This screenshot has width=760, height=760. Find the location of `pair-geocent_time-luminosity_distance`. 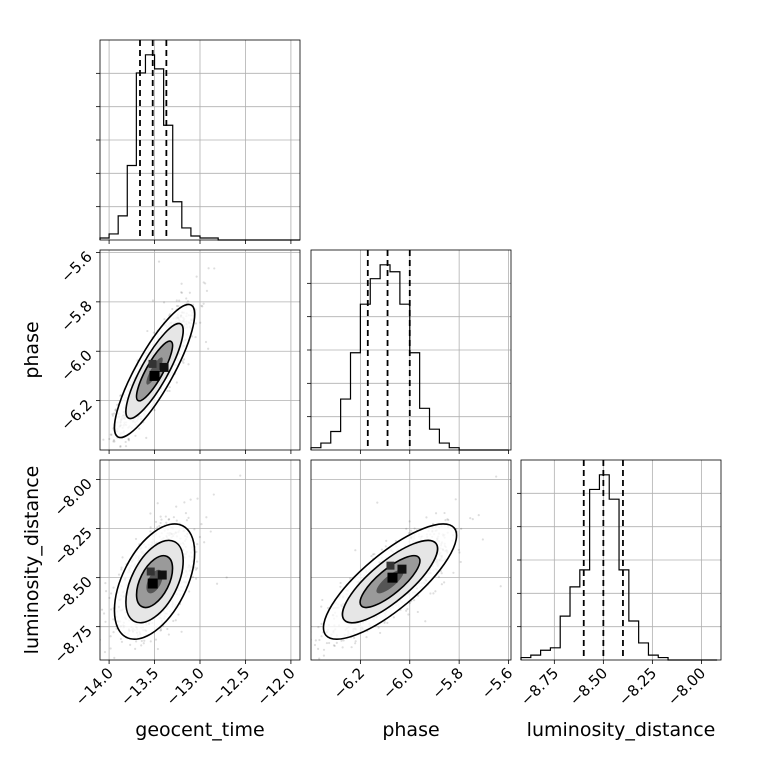

pair-geocent_time-luminosity_distance is located at coordinates (198, 561).